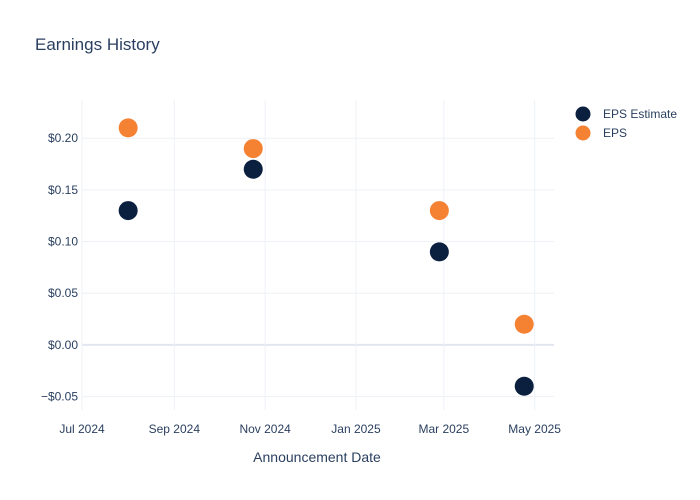 The width and height of the screenshot is (700, 500). I want to click on x-tick-label: May 2025, so click(534, 429).